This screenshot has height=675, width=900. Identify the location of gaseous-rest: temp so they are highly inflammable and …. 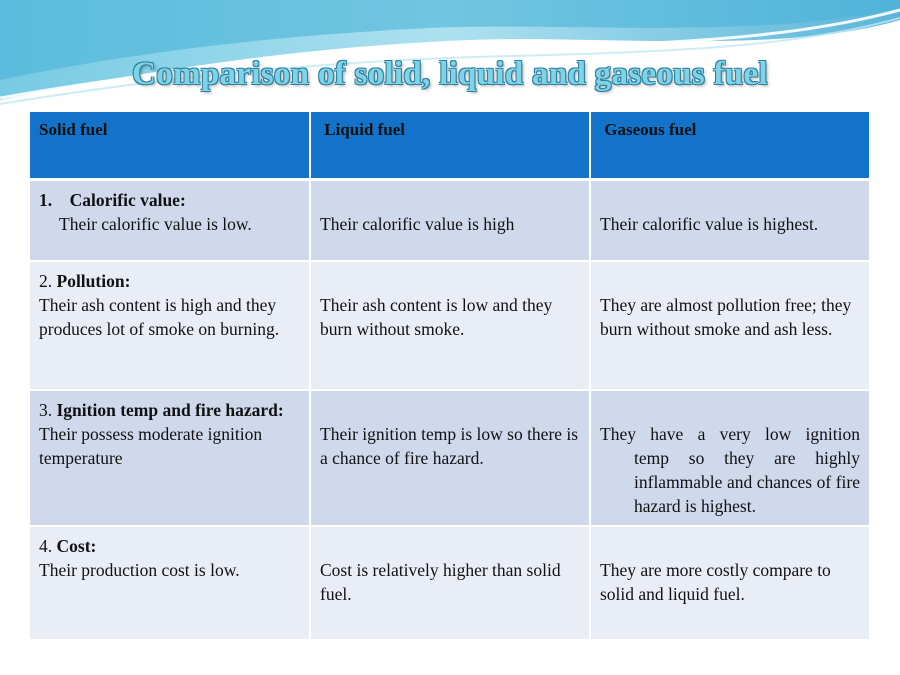
(747, 482).